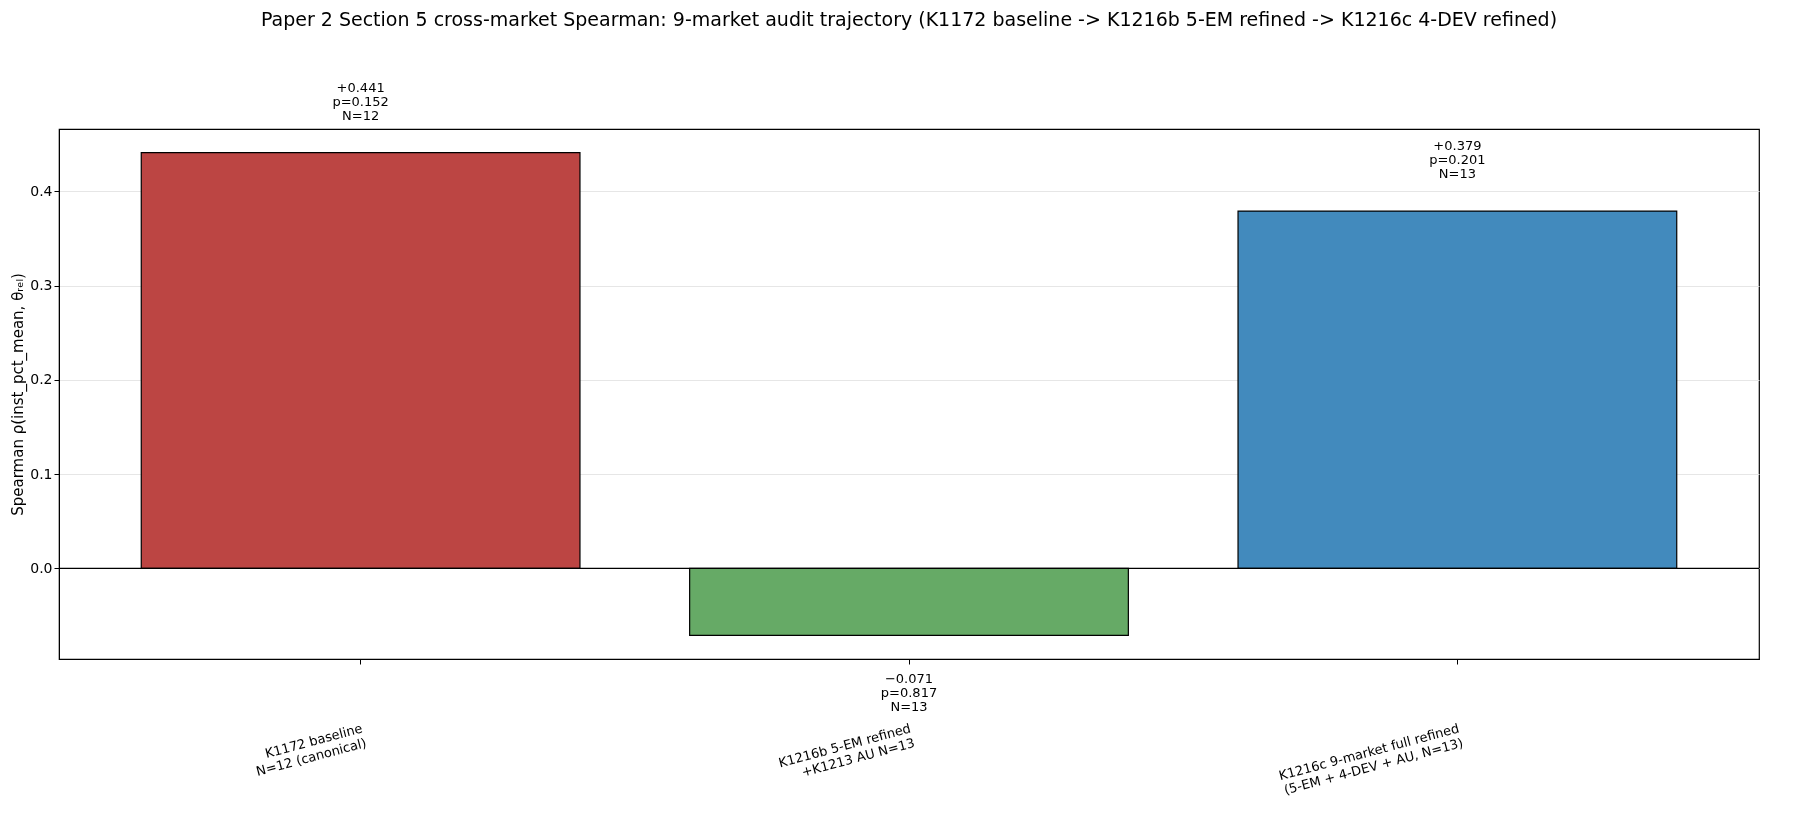 The image size is (1820, 840). What do you see at coordinates (846, 750) in the screenshot?
I see `x-tick-label: K1216b 5-EM refined +K1213 AU N=13` at bounding box center [846, 750].